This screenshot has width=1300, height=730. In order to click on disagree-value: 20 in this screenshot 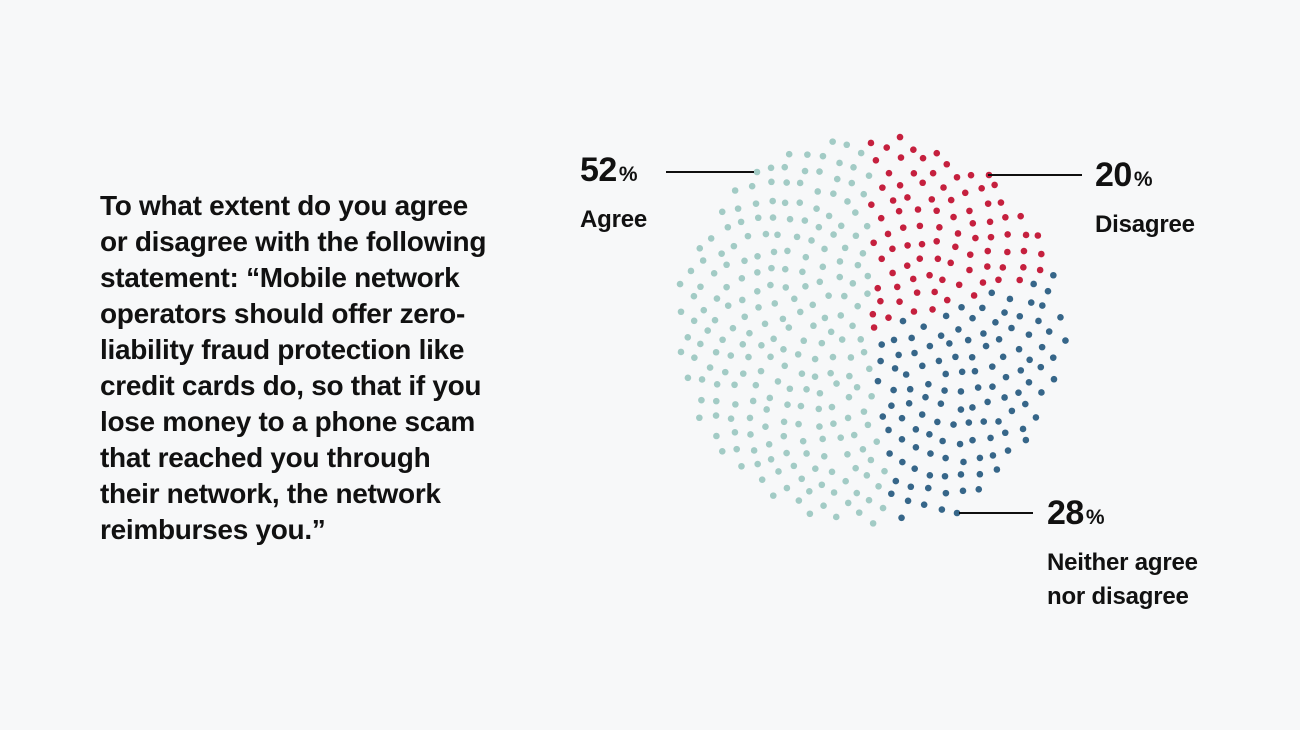, I will do `click(1113, 175)`.